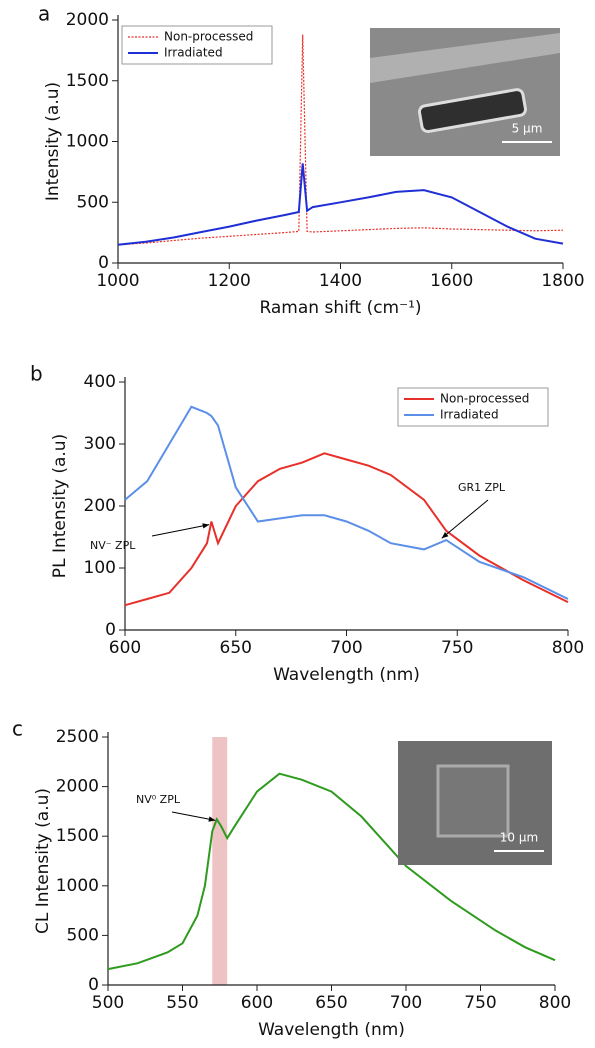 The height and width of the screenshot is (1048, 595). What do you see at coordinates (108, 1003) in the screenshot?
I see `x-tick-label: 500` at bounding box center [108, 1003].